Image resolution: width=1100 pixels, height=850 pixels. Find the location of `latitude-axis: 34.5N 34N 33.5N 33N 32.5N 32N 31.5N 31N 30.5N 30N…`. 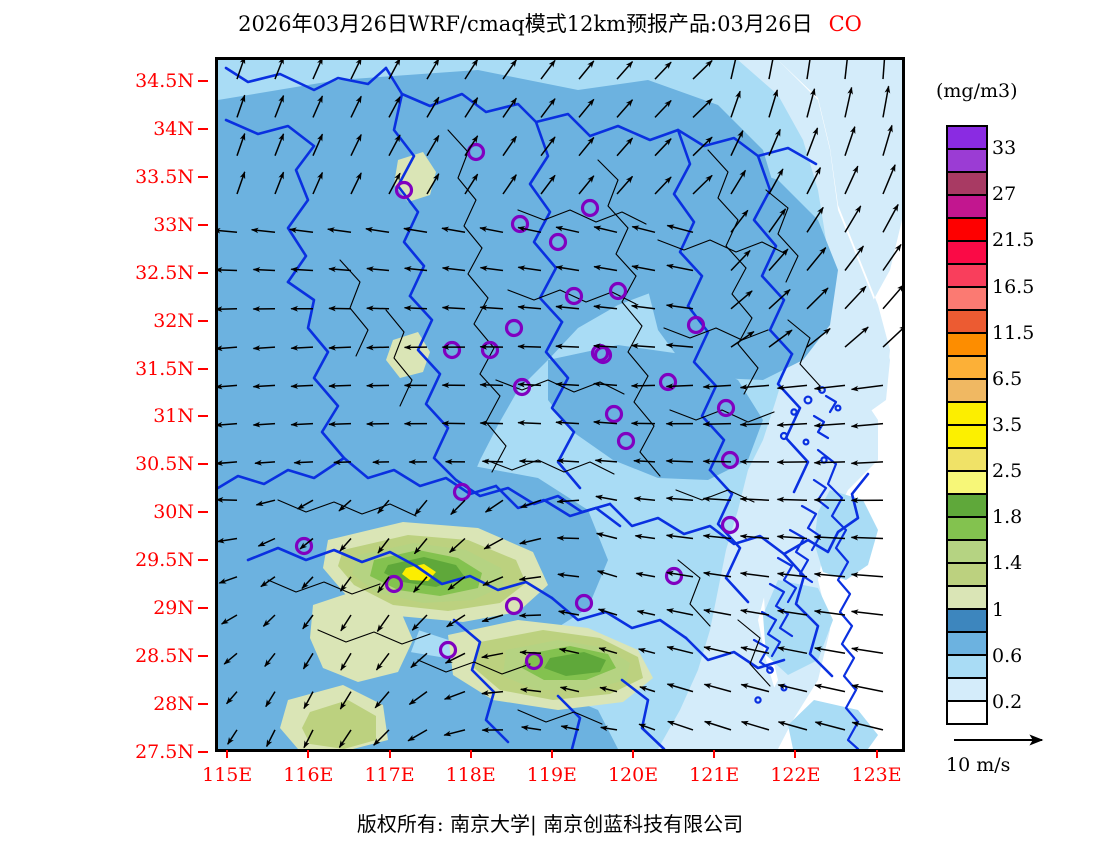

latitude-axis: 34.5N 34N 33.5N 33N 32.5N 32N 31.5N 31N 30.5N 30N… is located at coordinates (164, 410).